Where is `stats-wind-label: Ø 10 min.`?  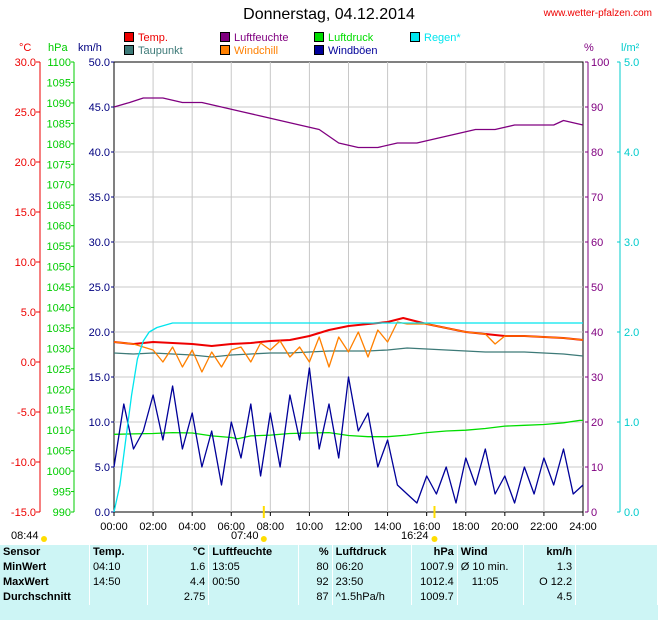 stats-wind-label: Ø 10 min. is located at coordinates (490, 567).